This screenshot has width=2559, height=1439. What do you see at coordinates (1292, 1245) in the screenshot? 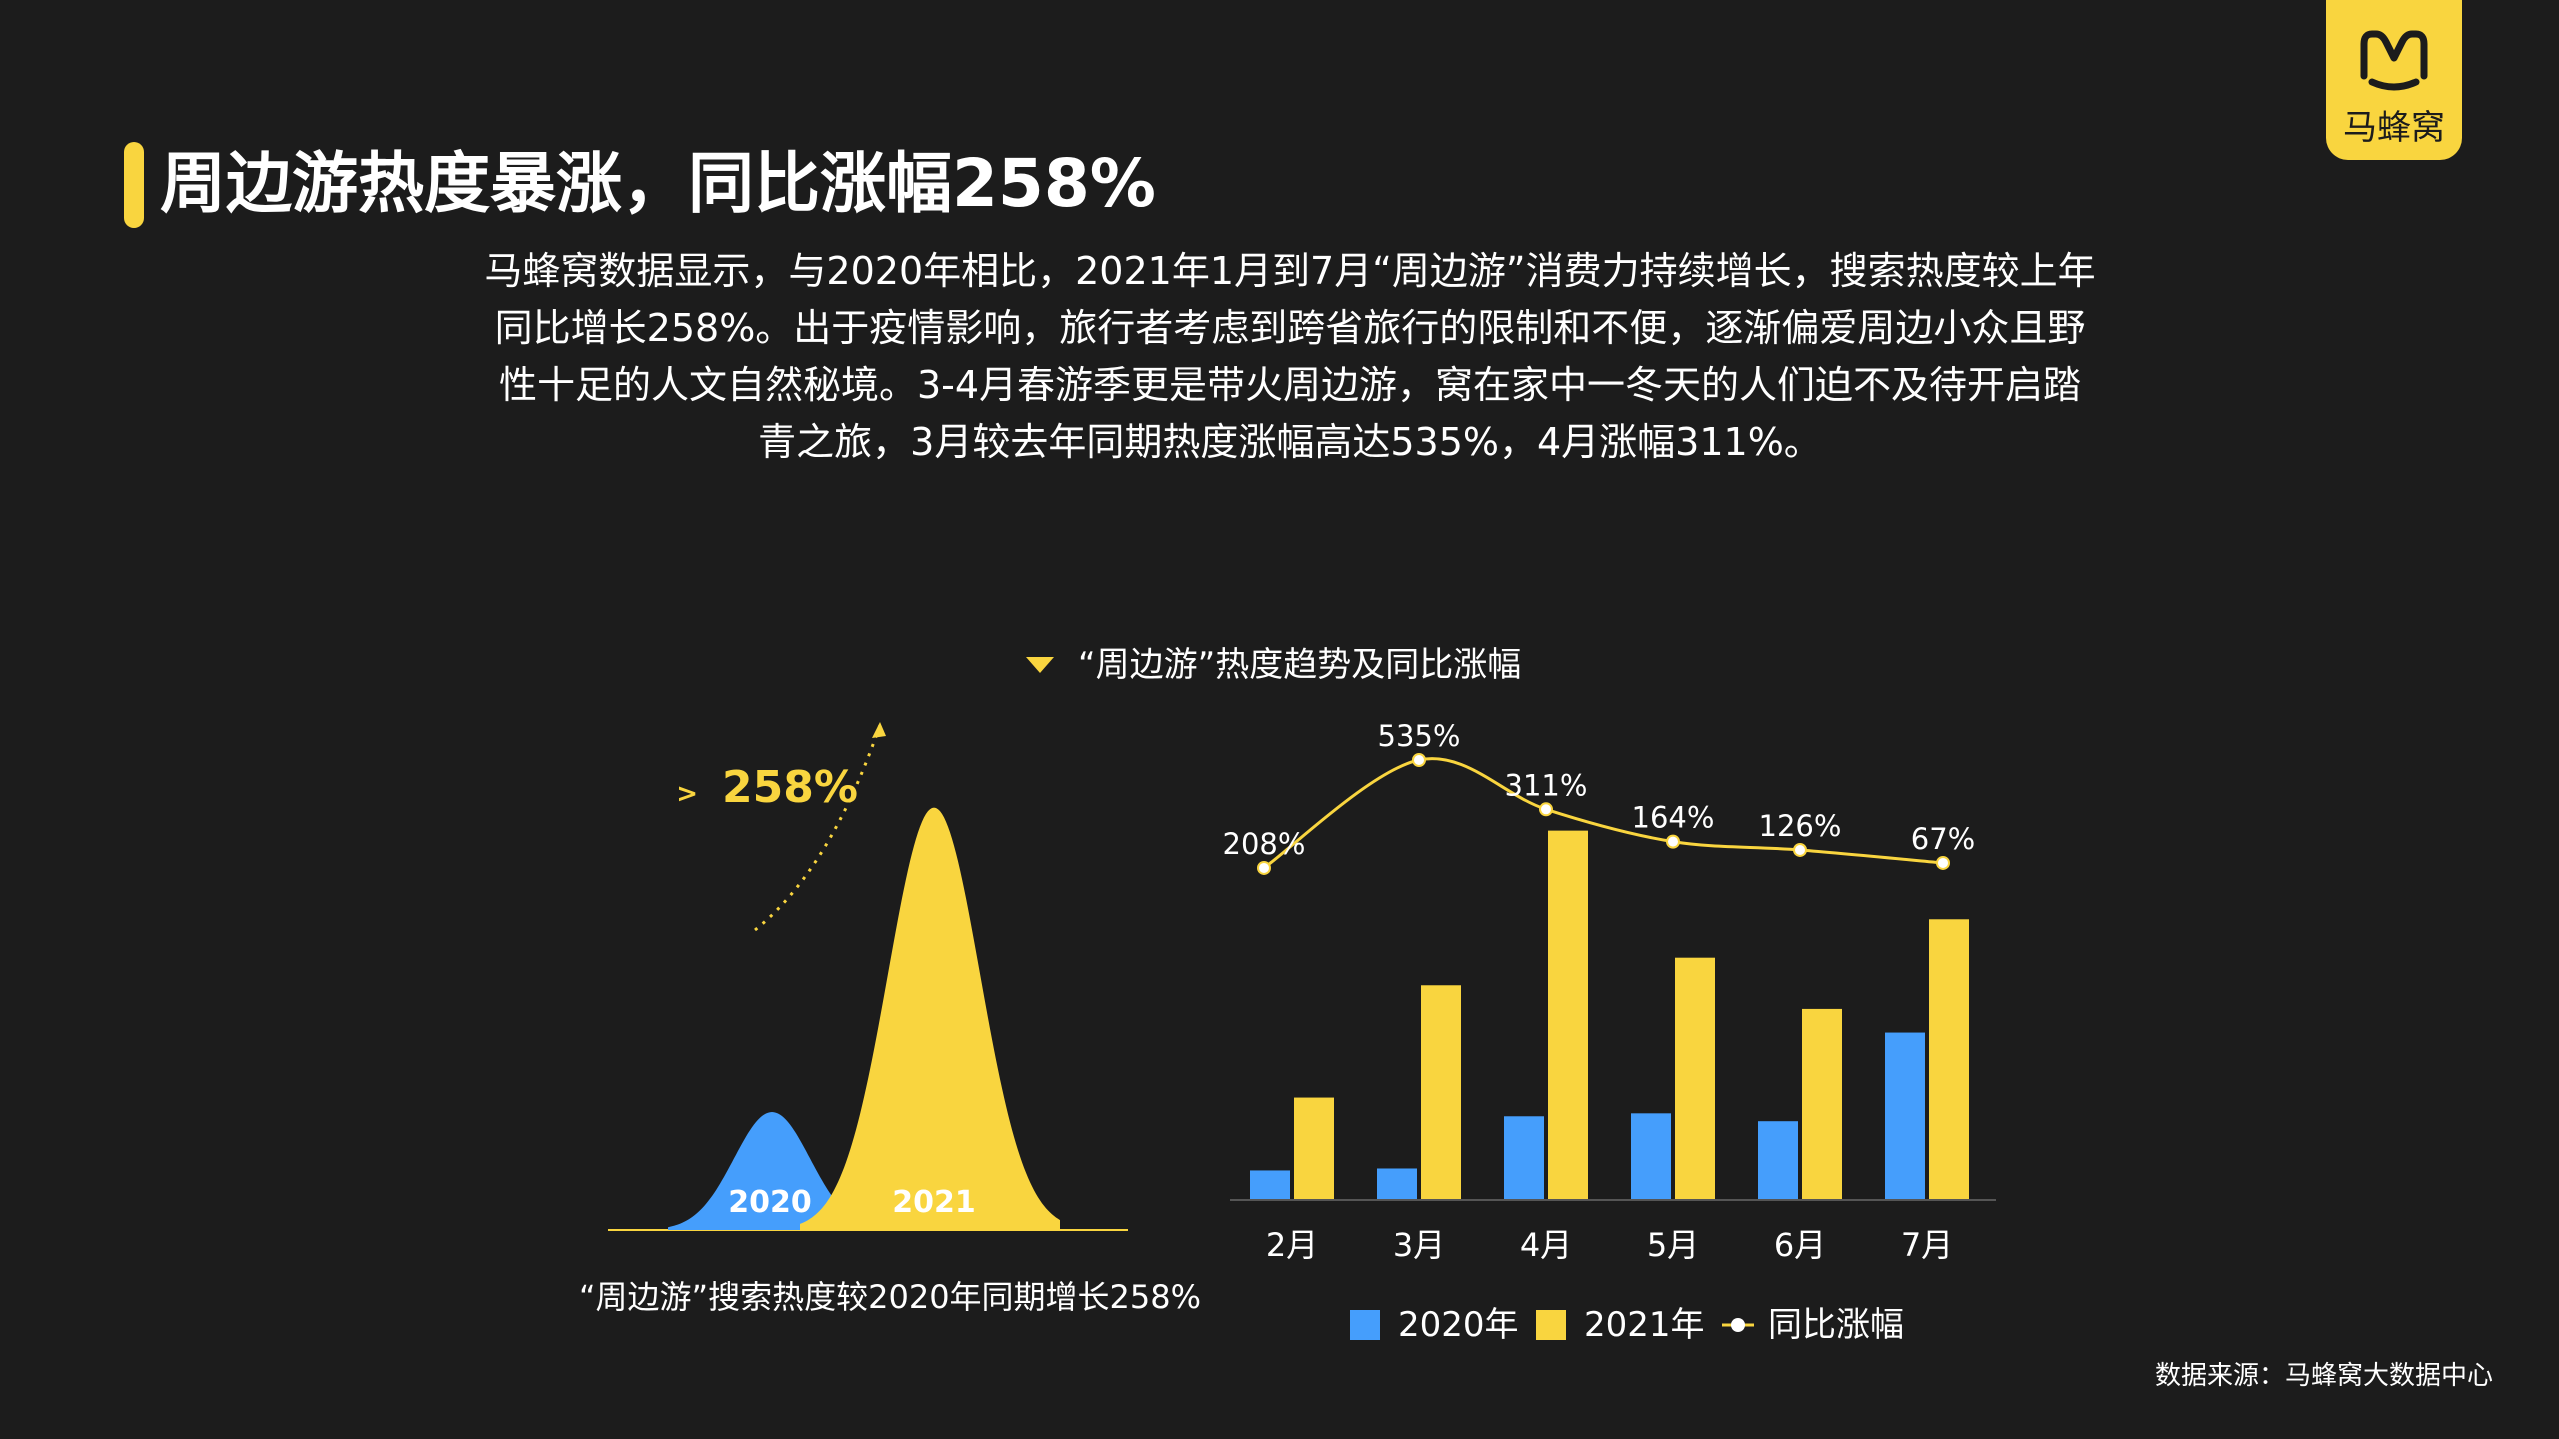
I see `x-tick-label: 2月` at bounding box center [1292, 1245].